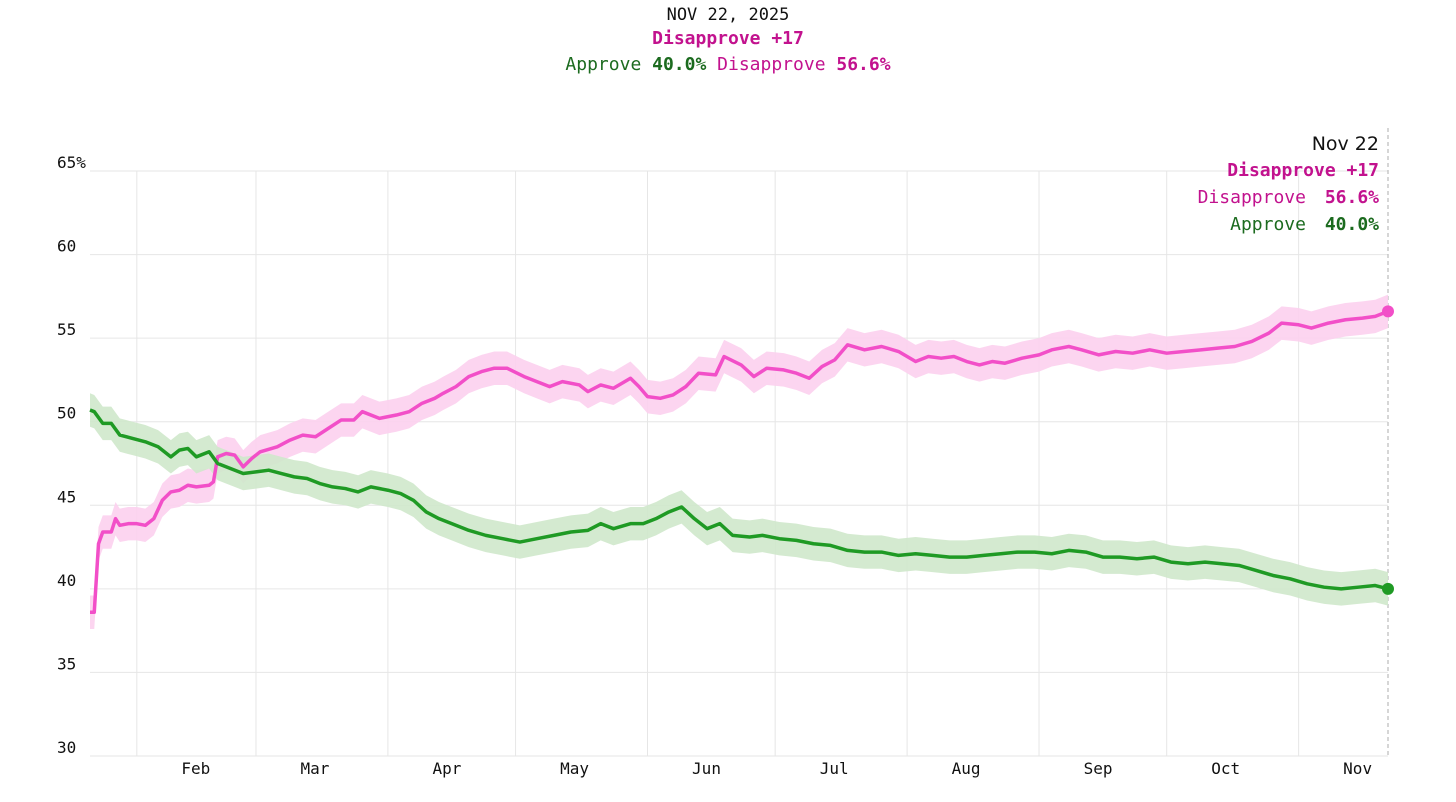  I want to click on header-net-label: Disapprove +17, so click(728, 38).